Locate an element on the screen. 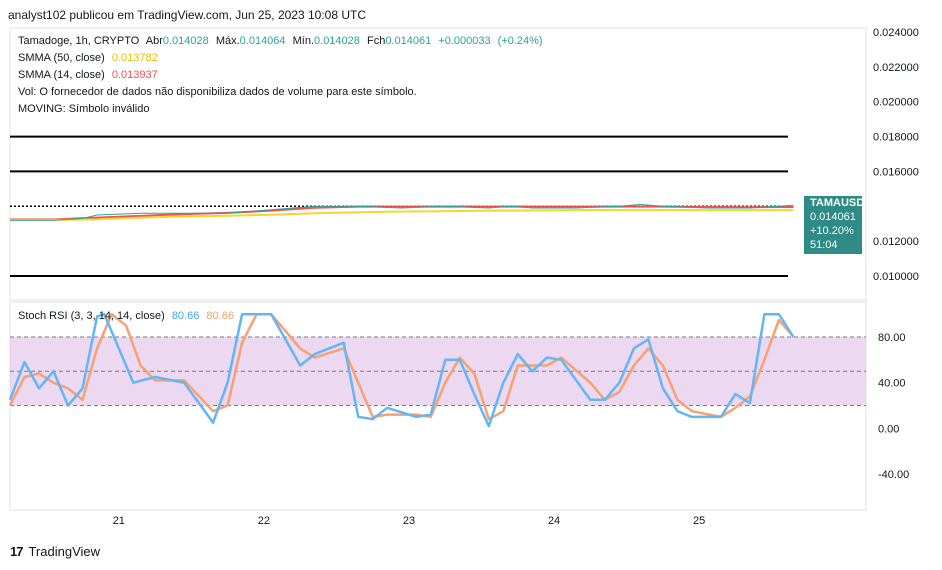 The height and width of the screenshot is (570, 942). price-badge: TAMAUSD 0.014061 +10.20% 51:04 is located at coordinates (834, 225).